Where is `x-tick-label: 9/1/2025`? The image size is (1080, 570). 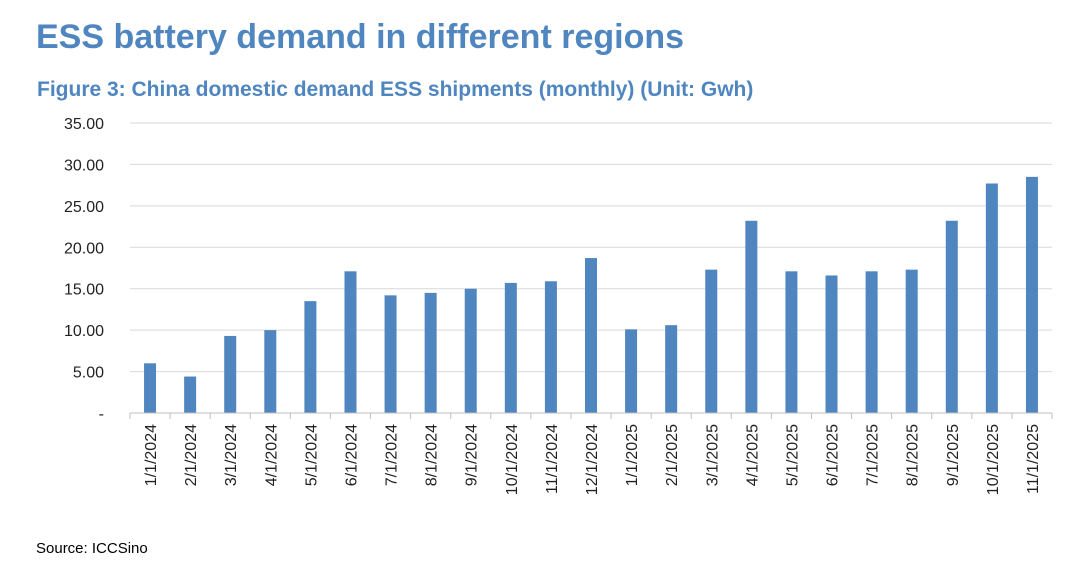 x-tick-label: 9/1/2025 is located at coordinates (953, 455).